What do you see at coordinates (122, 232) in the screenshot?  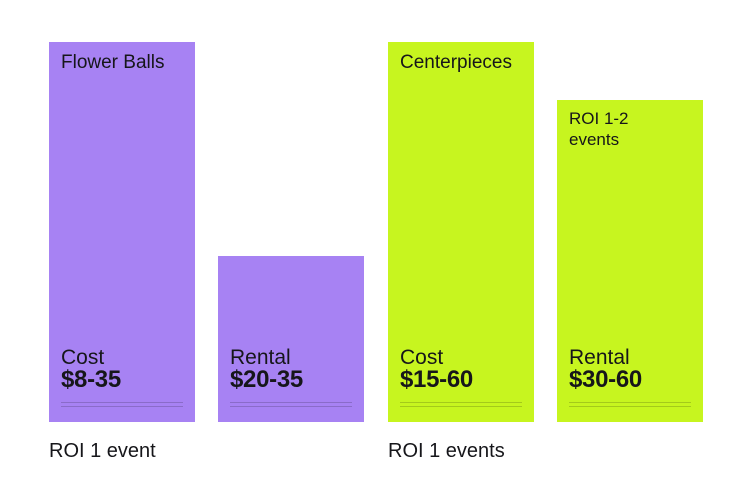 I see `card: Flower Balls Cost $8-35` at bounding box center [122, 232].